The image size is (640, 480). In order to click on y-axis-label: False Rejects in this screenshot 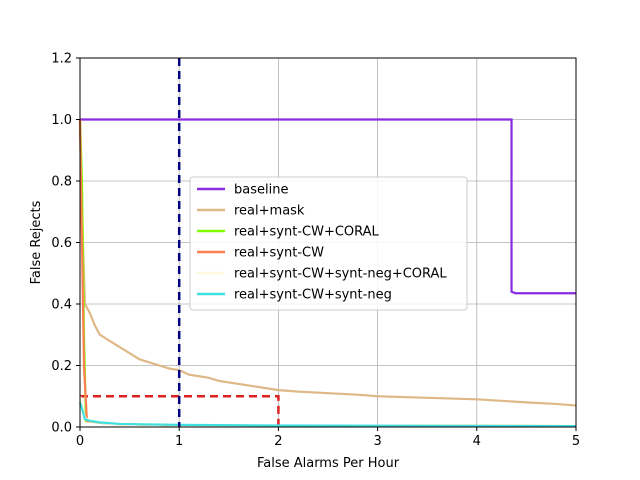, I will do `click(36, 242)`.